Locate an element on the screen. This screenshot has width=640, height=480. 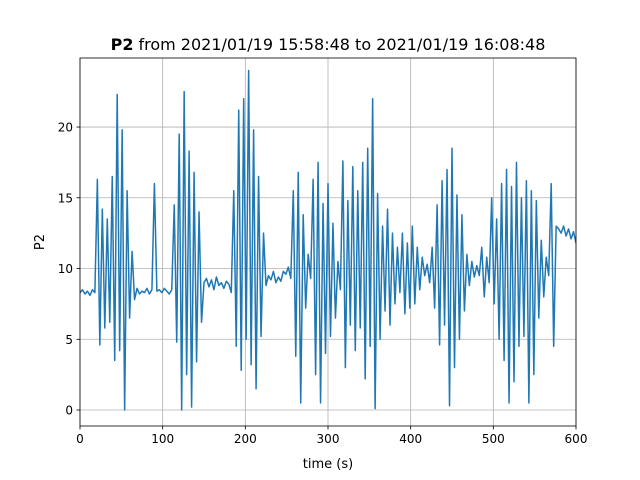
x-axis-label: time (s) is located at coordinates (328, 464).